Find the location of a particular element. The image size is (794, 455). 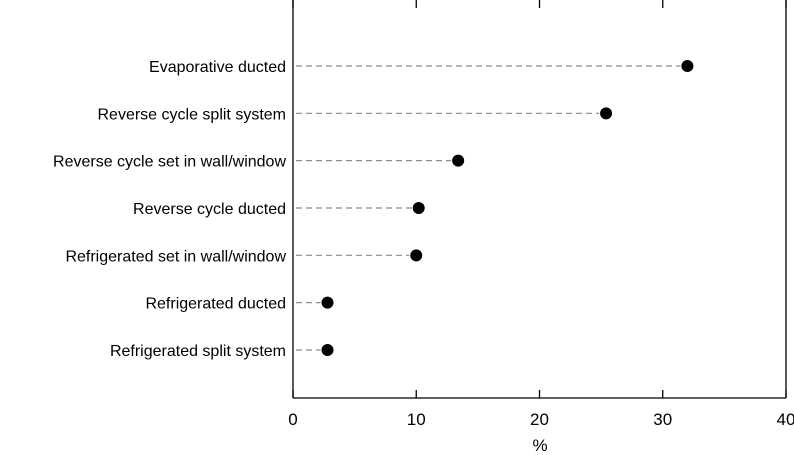

category-label: Reverse cycle set in wall/window is located at coordinates (169, 162).